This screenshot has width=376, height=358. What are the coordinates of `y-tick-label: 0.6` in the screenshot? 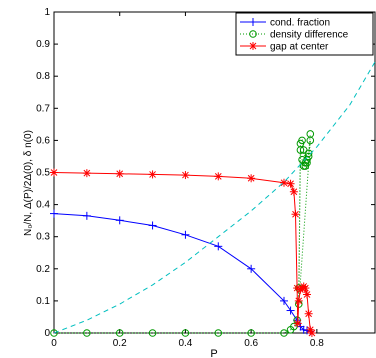 It's located at (43, 140).